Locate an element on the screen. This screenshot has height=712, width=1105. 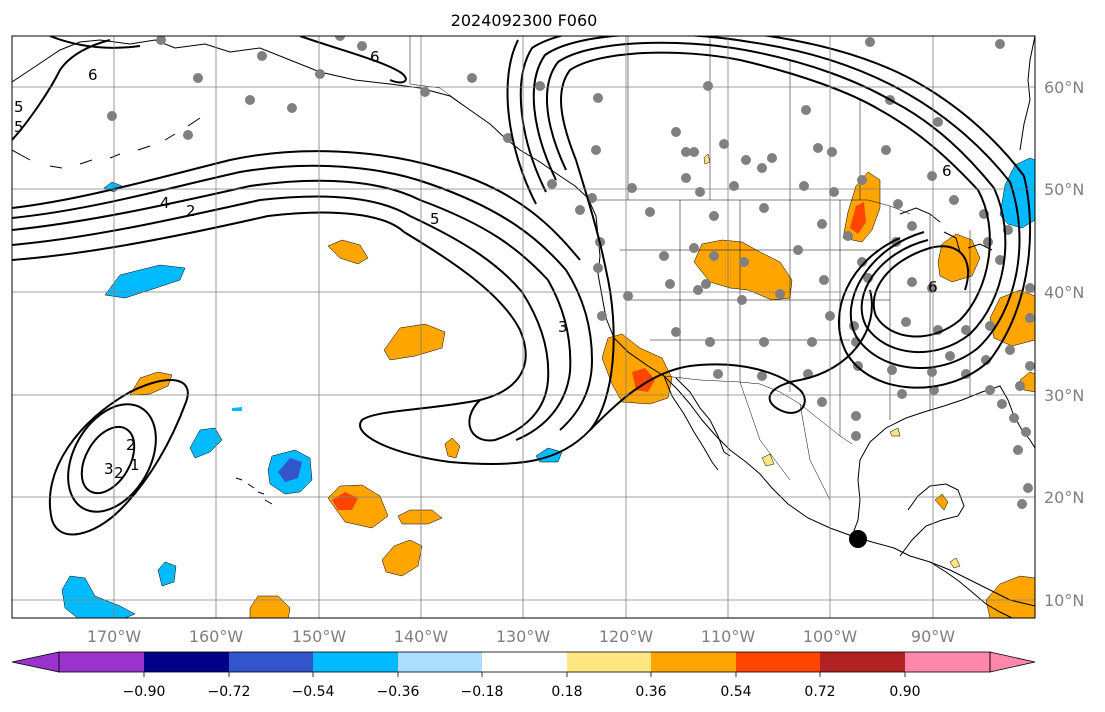
colorbar-extend-left is located at coordinates (35, 662).